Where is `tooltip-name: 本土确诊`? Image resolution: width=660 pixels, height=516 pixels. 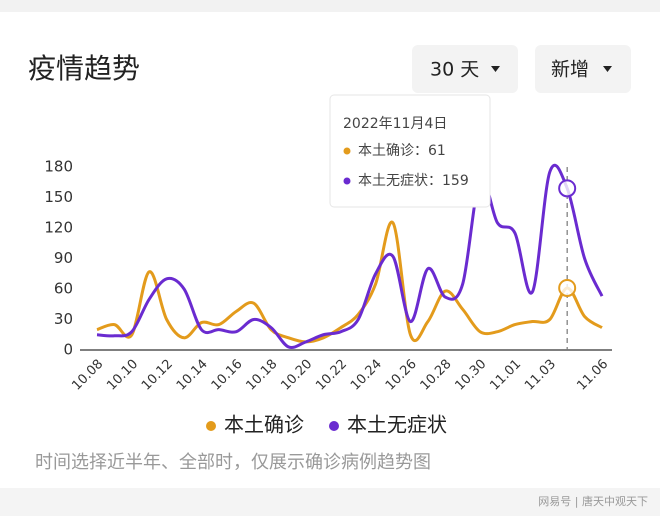
tooltip-name: 本土确诊 is located at coordinates (386, 151).